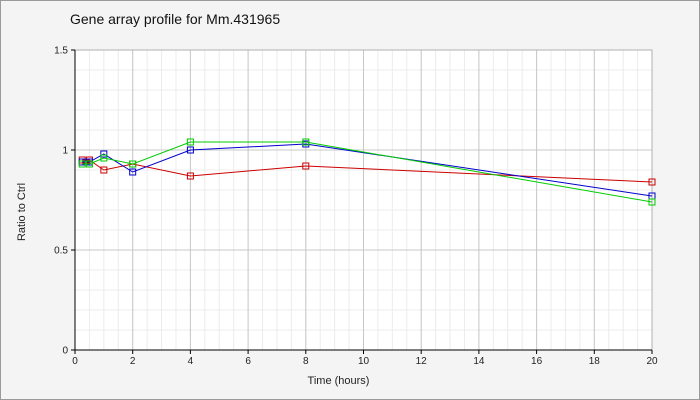 The width and height of the screenshot is (700, 400). What do you see at coordinates (175, 19) in the screenshot?
I see `chart-title: Gene array profile for Mm.431965` at bounding box center [175, 19].